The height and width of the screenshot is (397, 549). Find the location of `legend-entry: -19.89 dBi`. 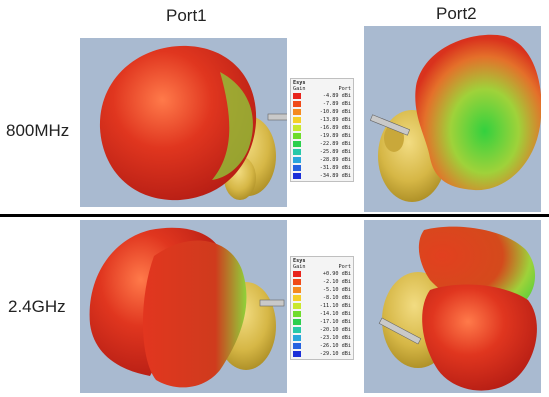

legend-entry: -19.89 dBi is located at coordinates (322, 136).